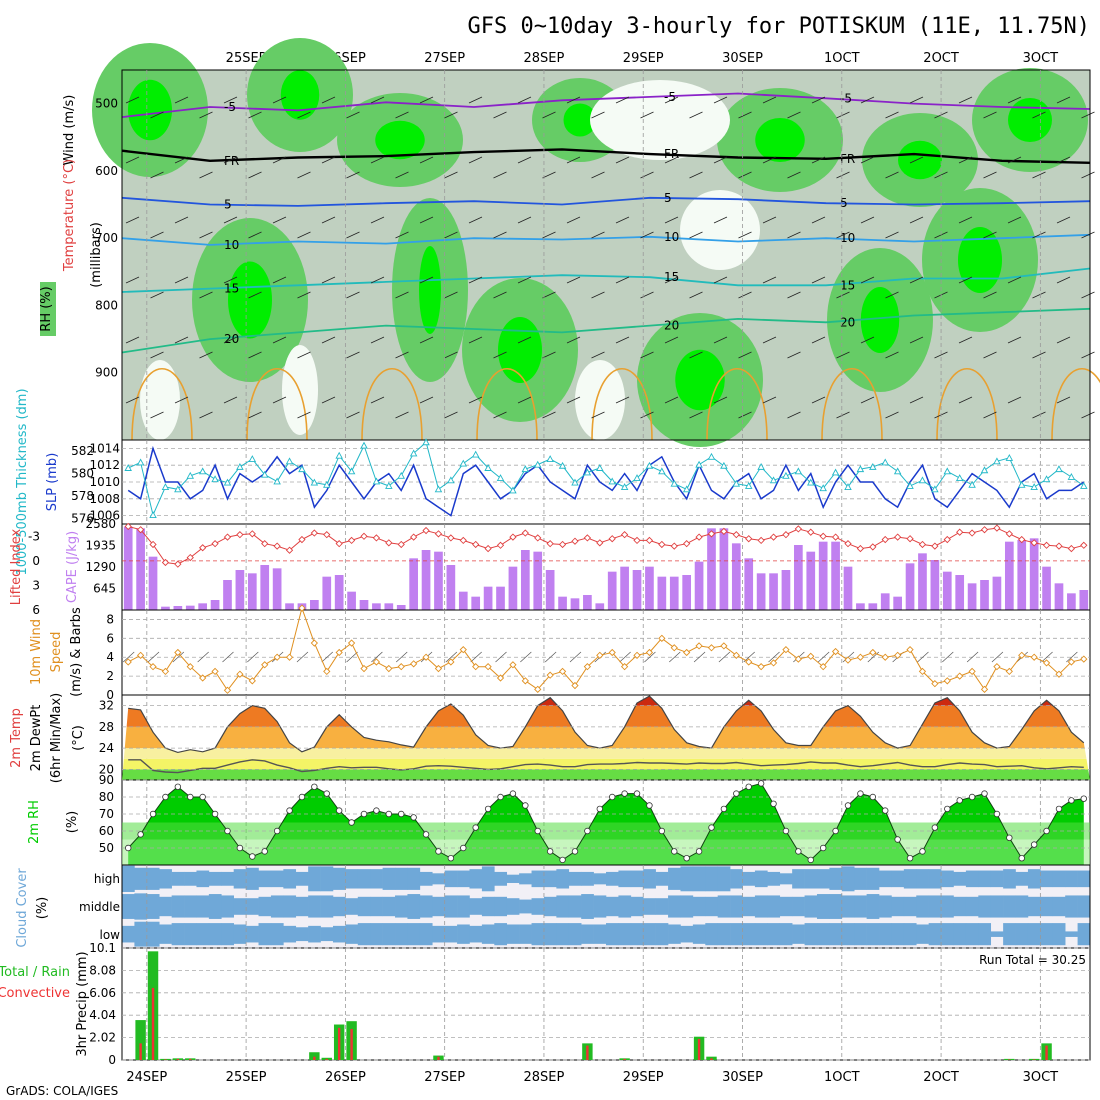 The width and height of the screenshot is (1100, 1100). What do you see at coordinates (104, 465) in the screenshot?
I see `slp-tick-label: 1012` at bounding box center [104, 465].